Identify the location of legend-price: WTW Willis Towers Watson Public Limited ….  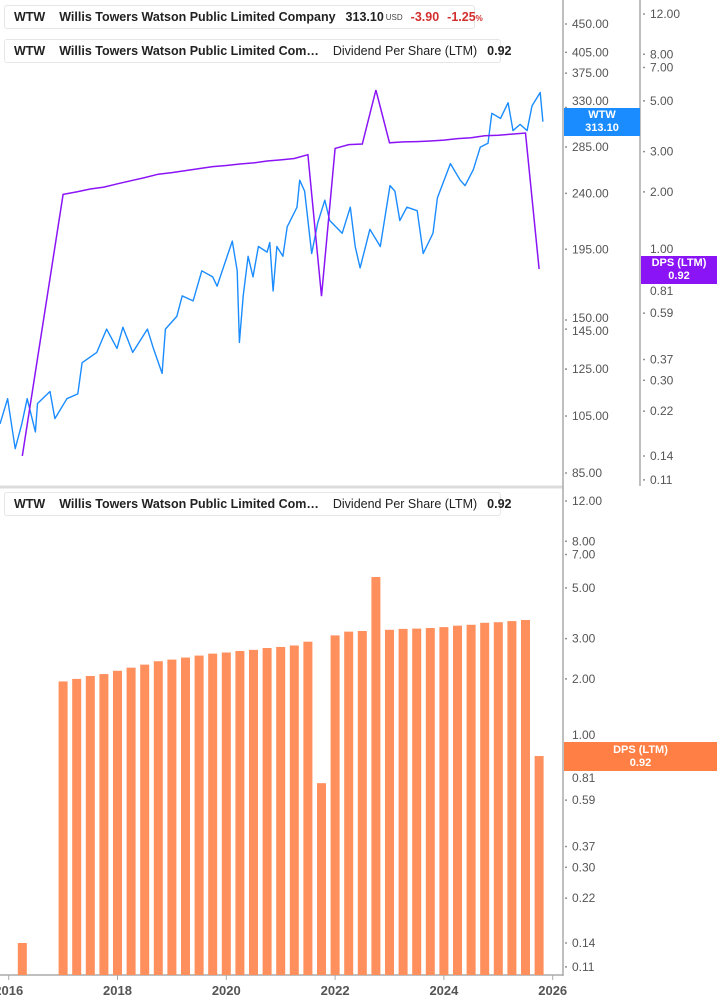
(243, 17).